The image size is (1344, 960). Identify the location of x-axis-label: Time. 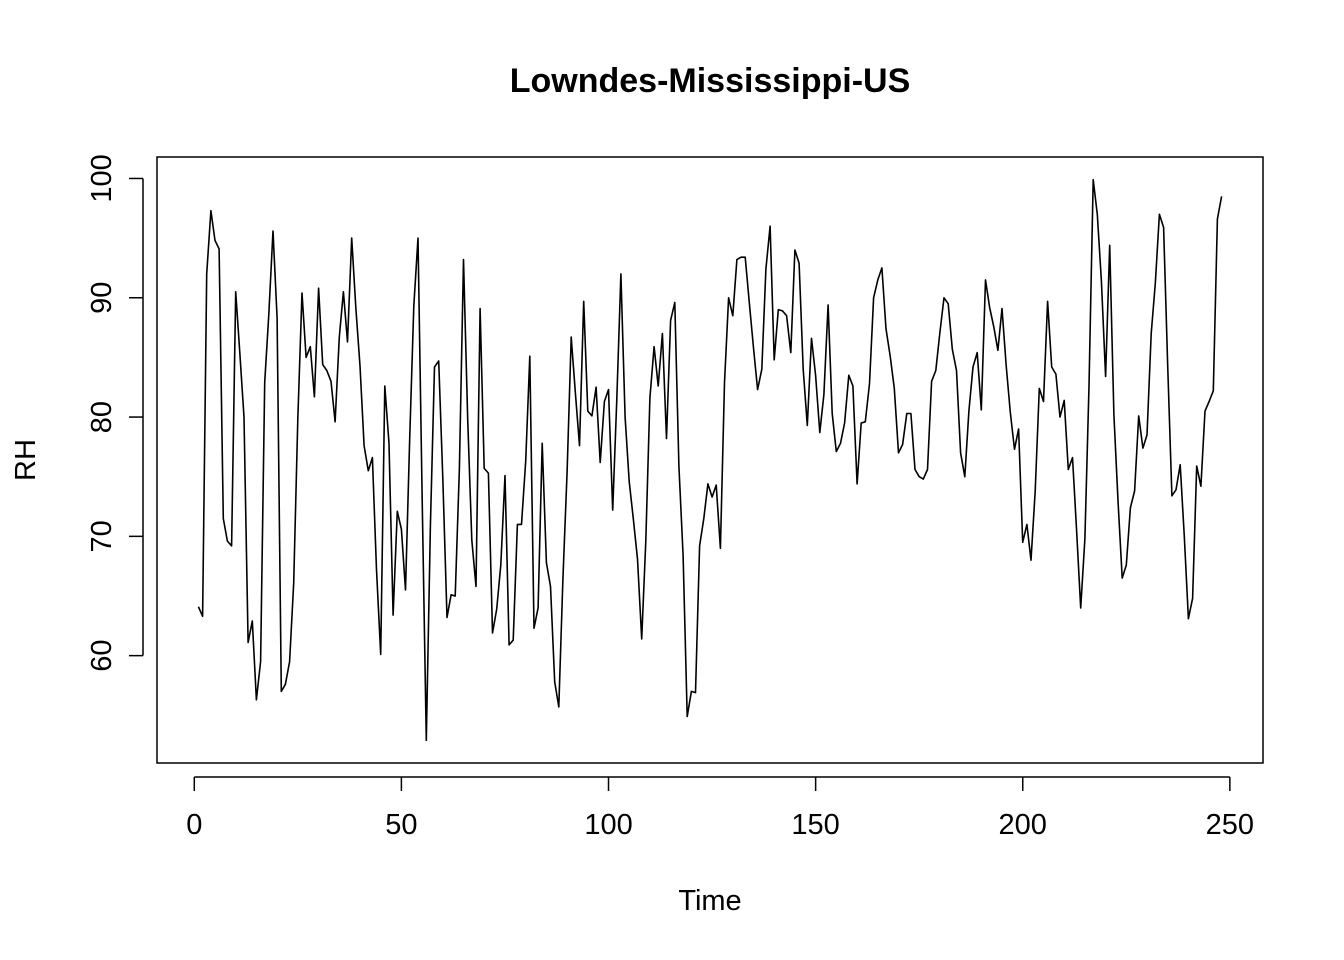
(709, 901).